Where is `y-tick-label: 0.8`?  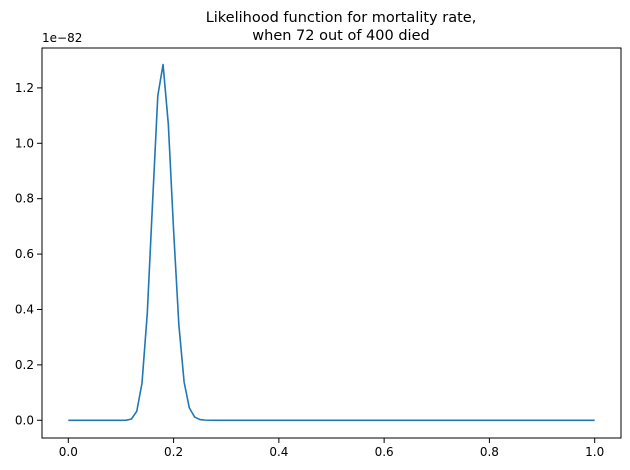
y-tick-label: 0.8 is located at coordinates (24, 199).